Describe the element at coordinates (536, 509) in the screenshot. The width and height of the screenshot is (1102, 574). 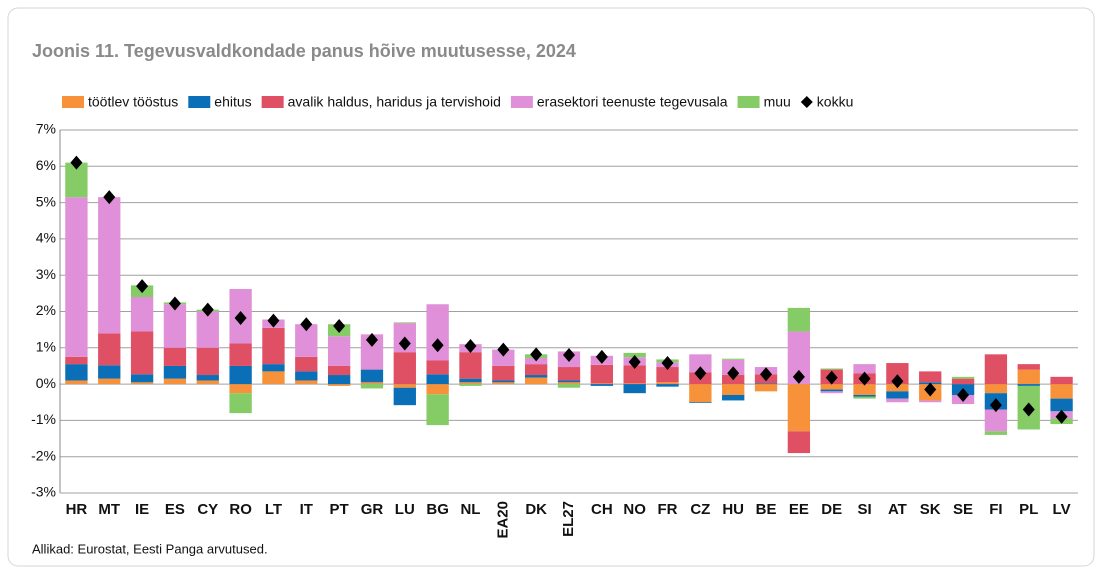
I see `x-tick-label: DK` at that location.